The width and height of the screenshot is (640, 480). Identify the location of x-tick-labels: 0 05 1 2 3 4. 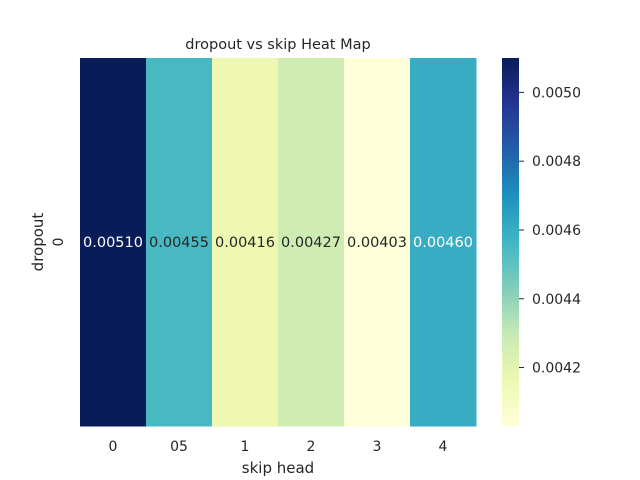
(278, 447).